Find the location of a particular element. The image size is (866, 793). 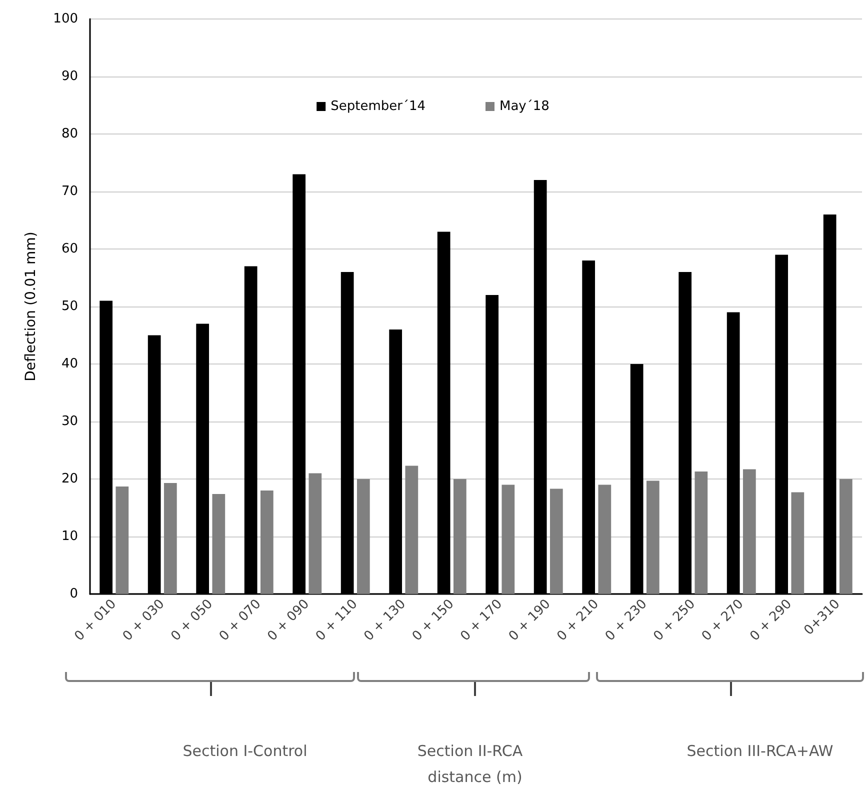

legend-label: May´18 is located at coordinates (524, 106).